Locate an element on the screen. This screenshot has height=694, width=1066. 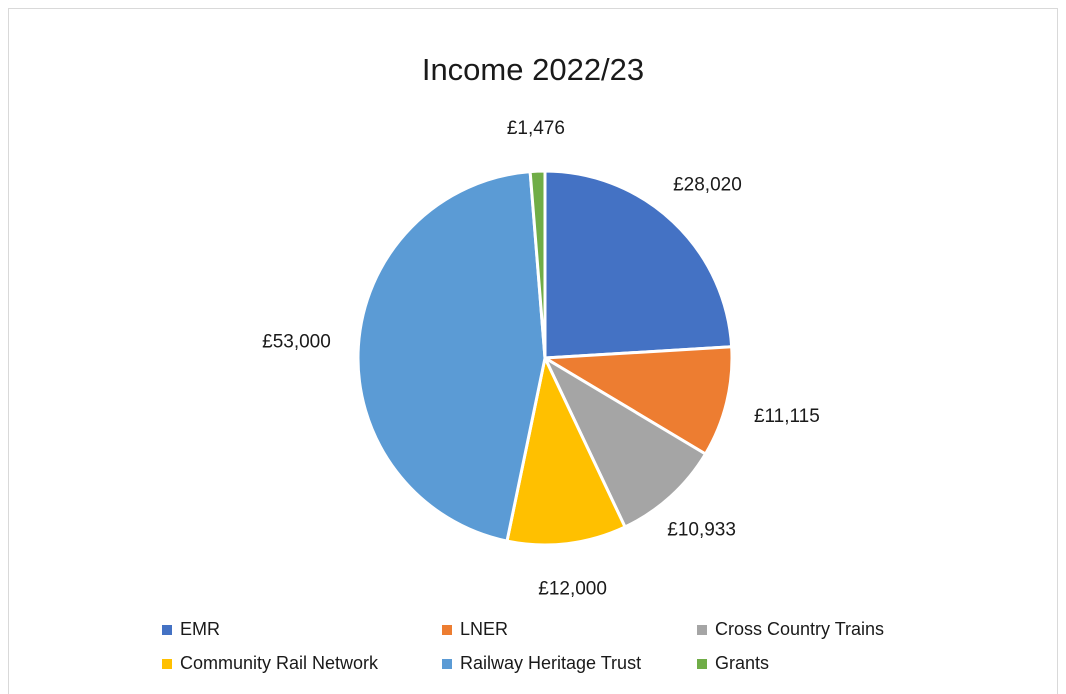
legend-item-emr: EMR is located at coordinates (191, 629).